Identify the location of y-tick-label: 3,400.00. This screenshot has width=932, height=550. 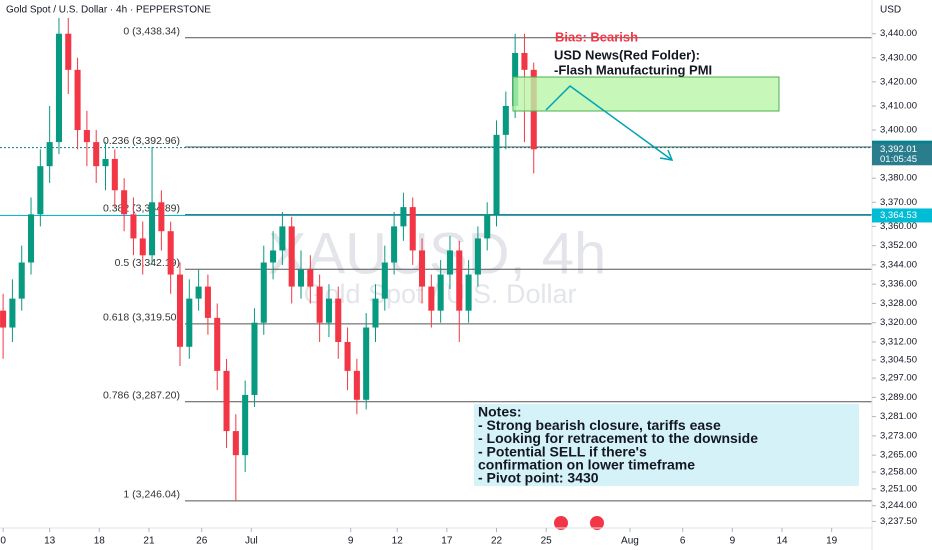
(898, 130).